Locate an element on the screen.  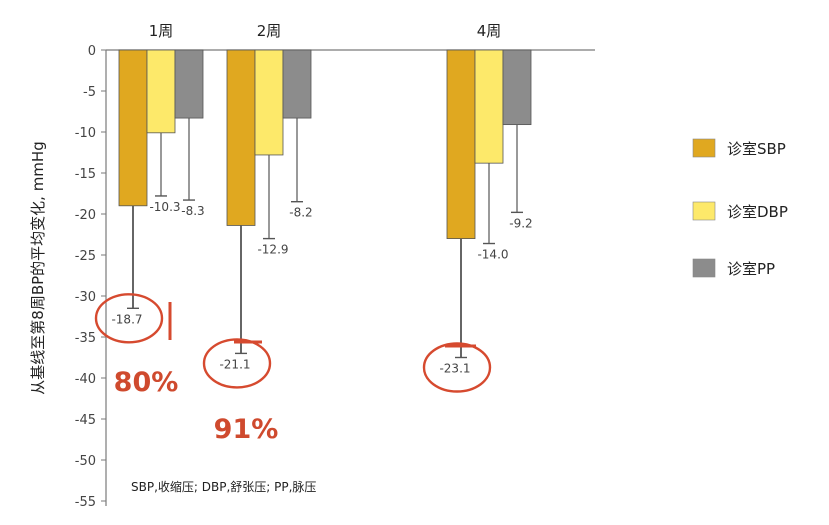
y-tick-label: -50 is located at coordinates (85, 461).